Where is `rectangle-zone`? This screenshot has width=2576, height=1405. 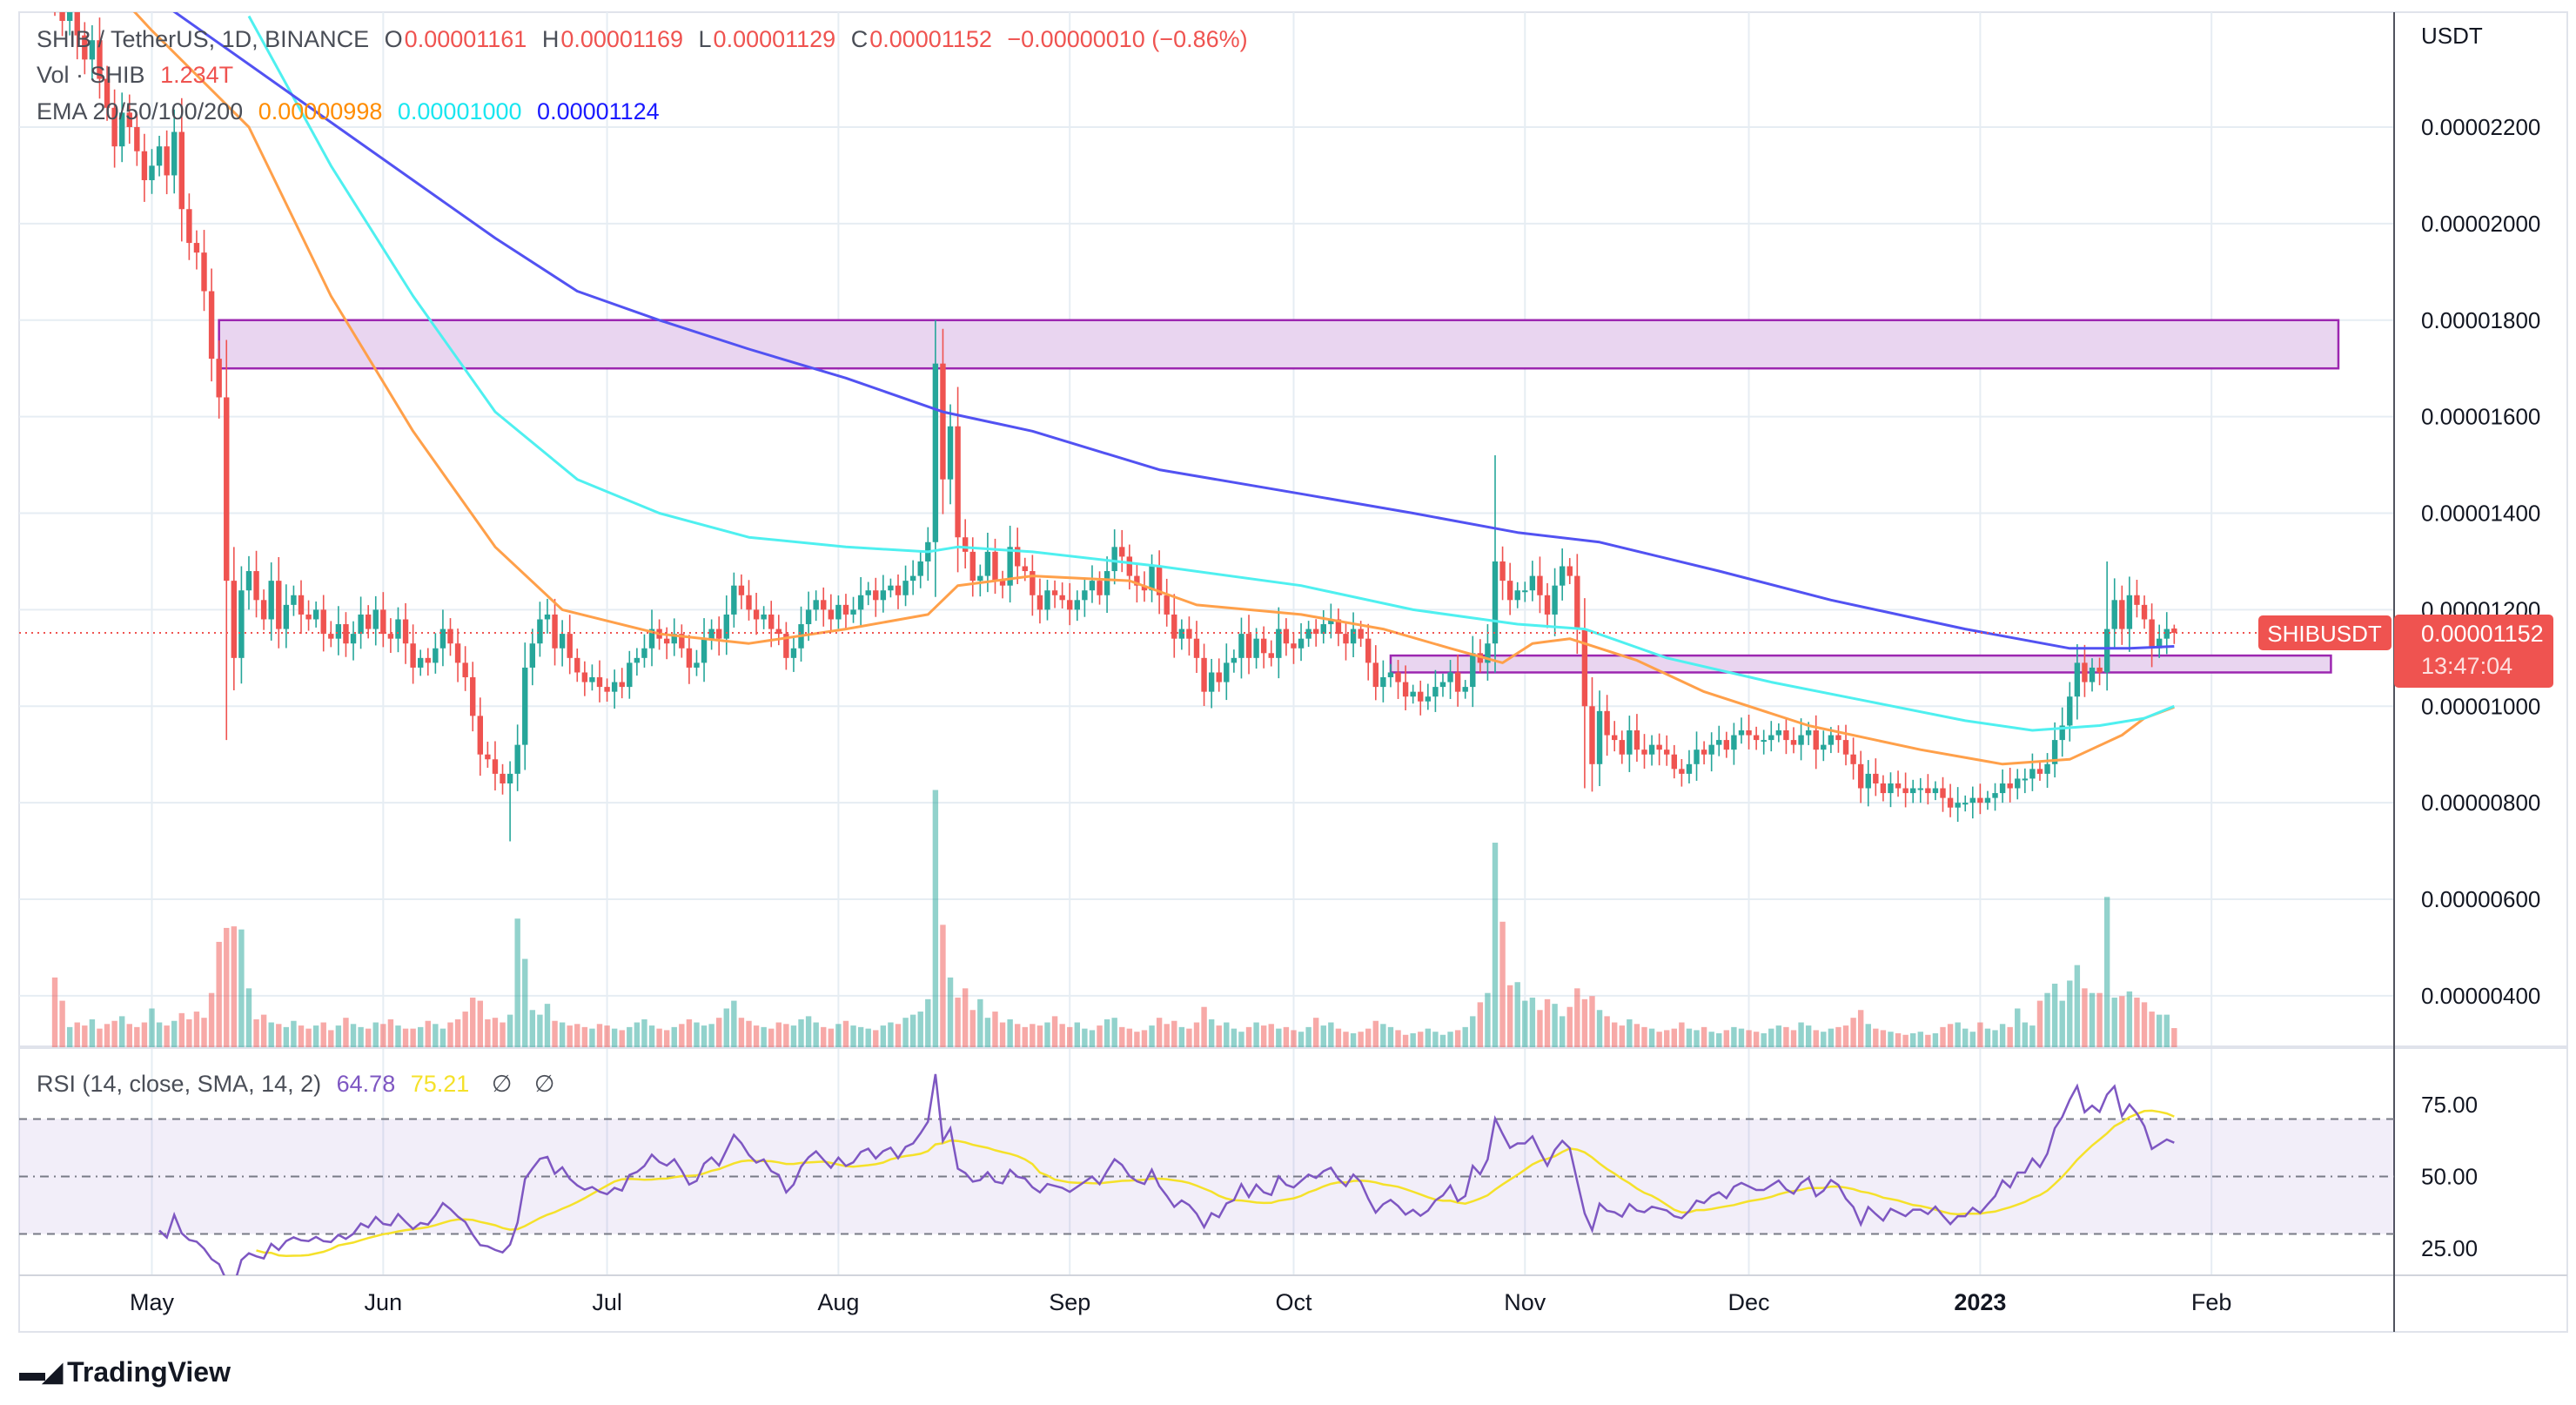
rectangle-zone is located at coordinates (1279, 344).